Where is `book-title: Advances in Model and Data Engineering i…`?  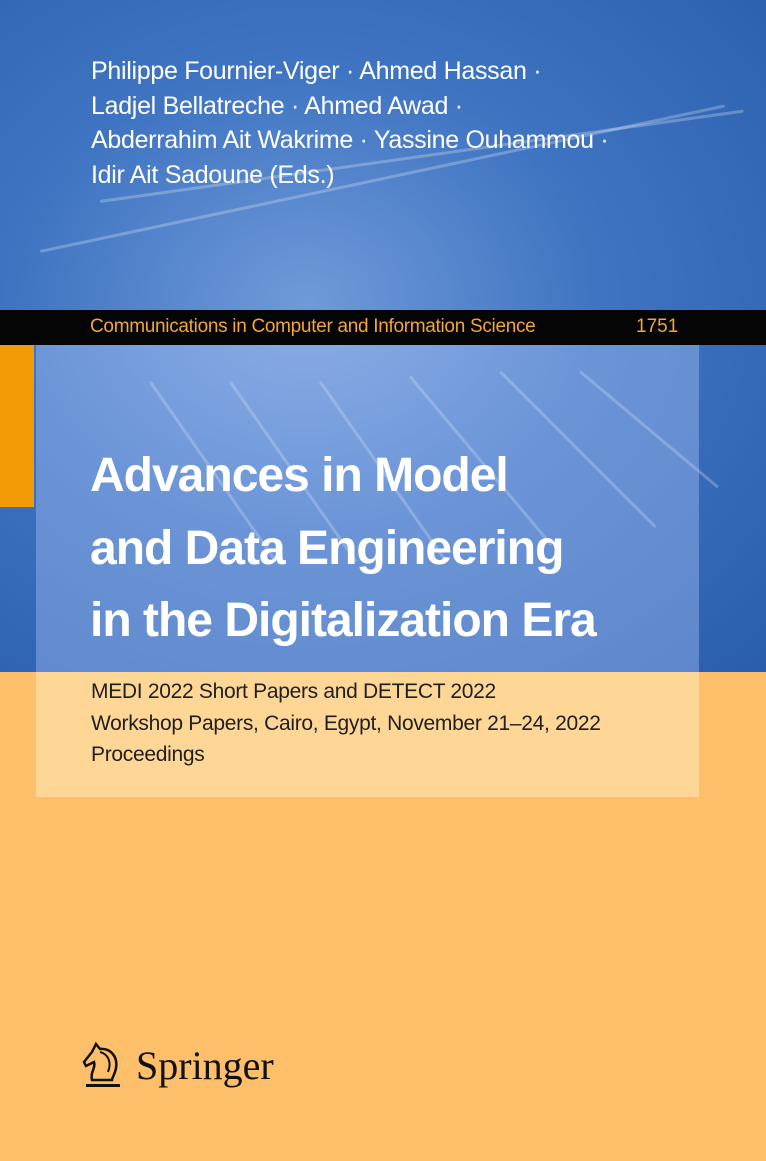 book-title: Advances in Model and Data Engineering i… is located at coordinates (343, 549).